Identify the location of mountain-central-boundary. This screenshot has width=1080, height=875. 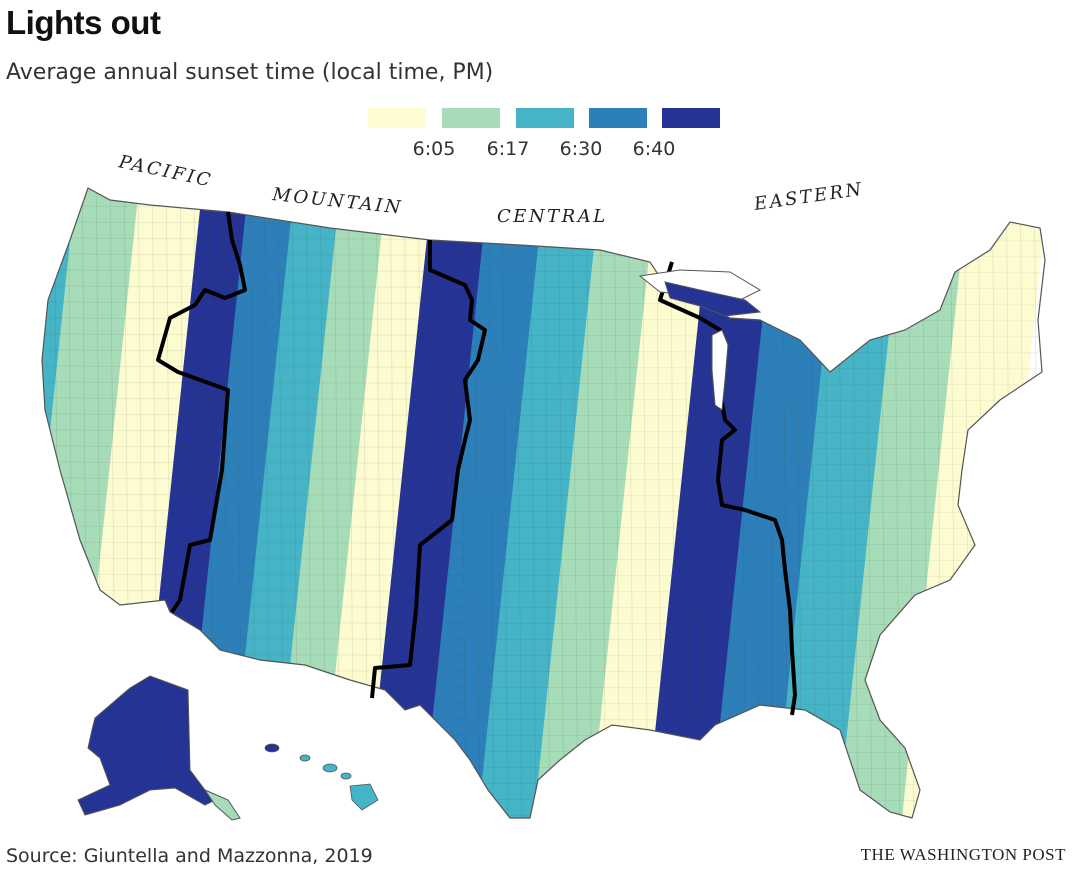
(428, 469).